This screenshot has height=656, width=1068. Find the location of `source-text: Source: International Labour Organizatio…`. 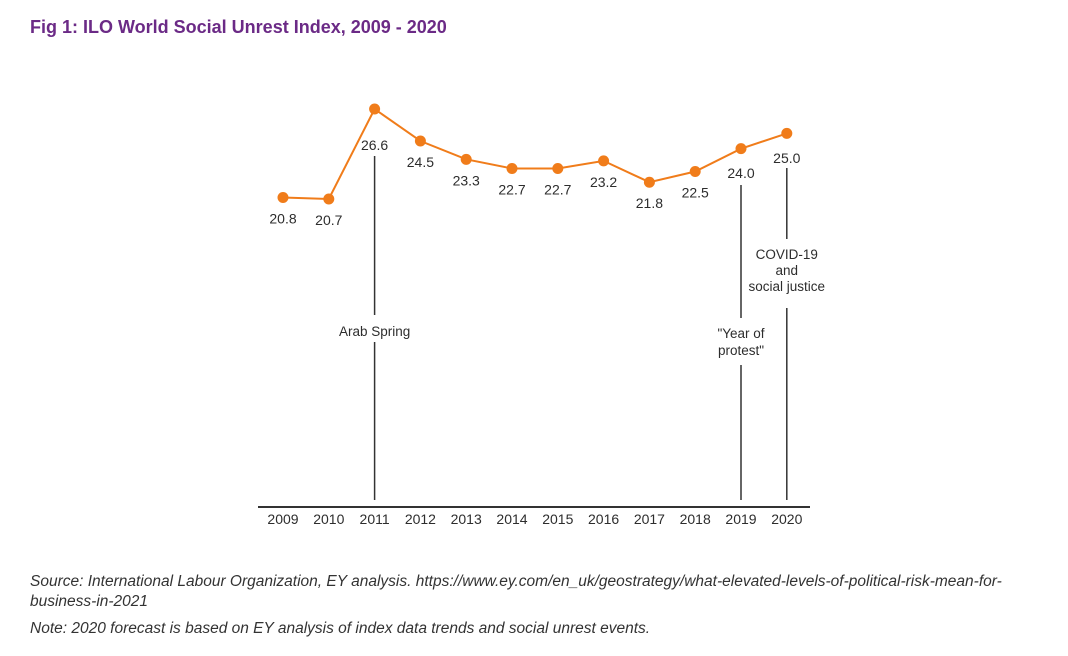

source-text: Source: International Labour Organizatio… is located at coordinates (516, 591).